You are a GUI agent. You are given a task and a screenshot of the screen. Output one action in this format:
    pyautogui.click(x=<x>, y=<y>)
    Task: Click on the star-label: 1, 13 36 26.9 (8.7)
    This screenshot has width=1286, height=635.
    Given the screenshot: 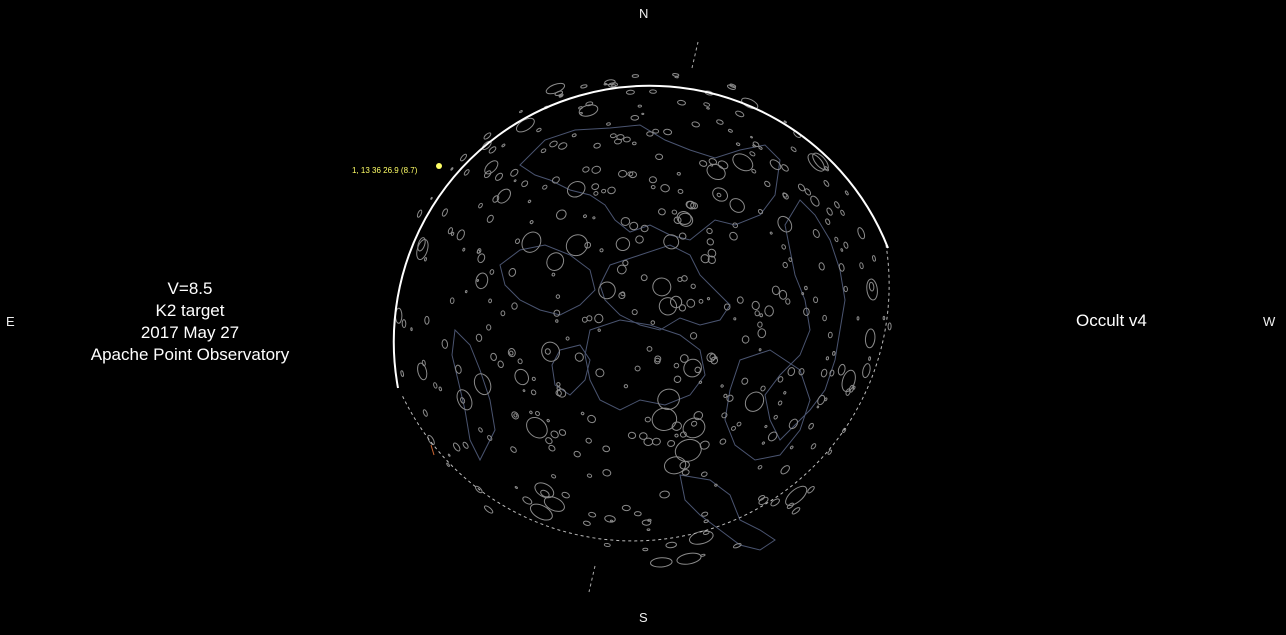 What is the action you would take?
    pyautogui.click(x=385, y=170)
    